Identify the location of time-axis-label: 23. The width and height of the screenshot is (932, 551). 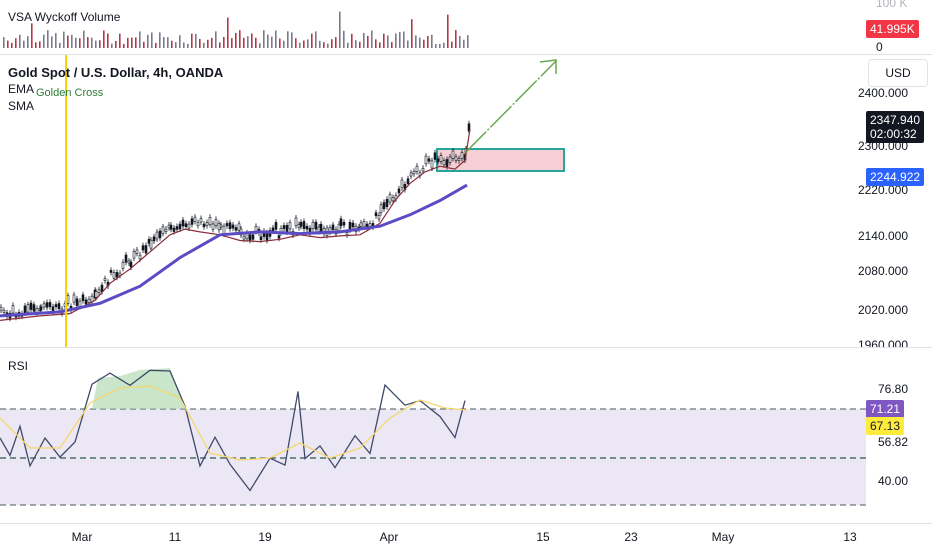
(631, 537).